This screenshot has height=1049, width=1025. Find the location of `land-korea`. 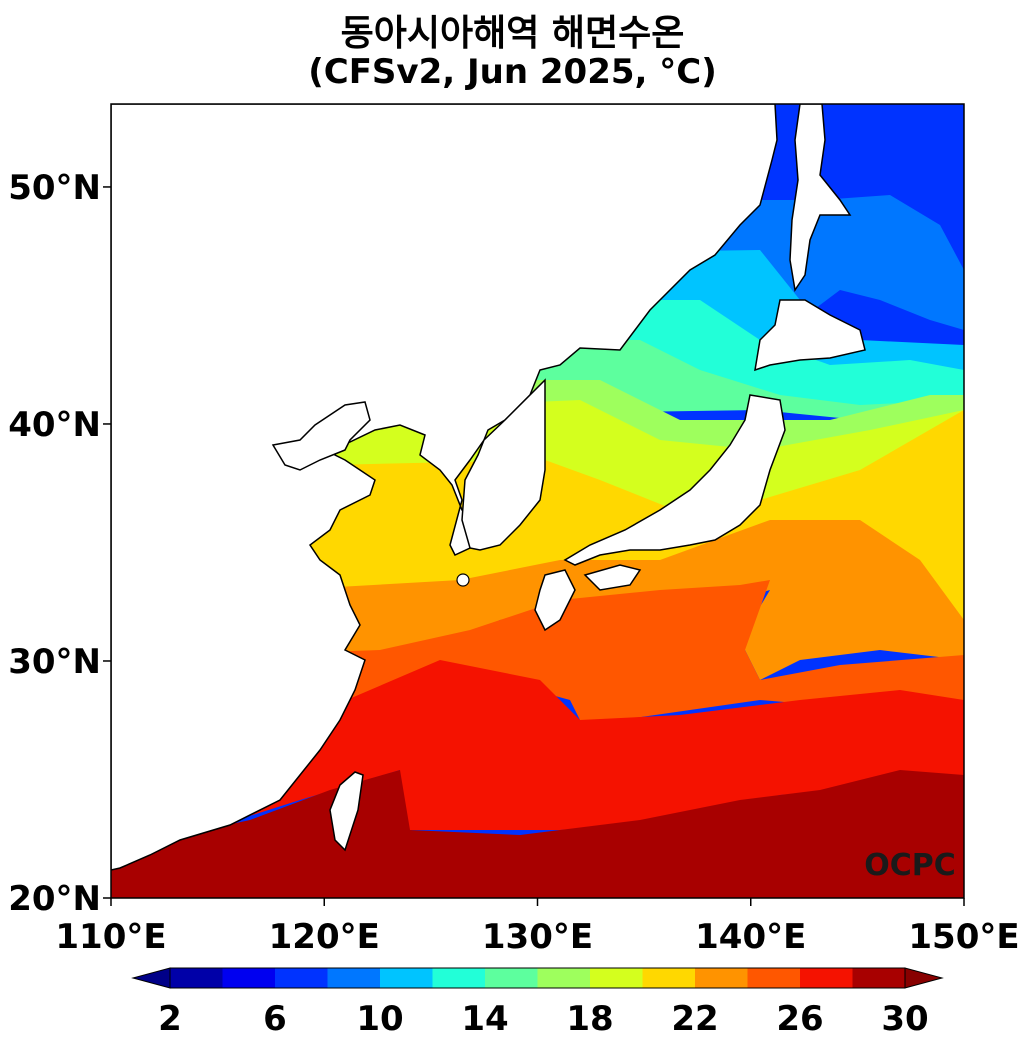

land-korea is located at coordinates (503, 464).